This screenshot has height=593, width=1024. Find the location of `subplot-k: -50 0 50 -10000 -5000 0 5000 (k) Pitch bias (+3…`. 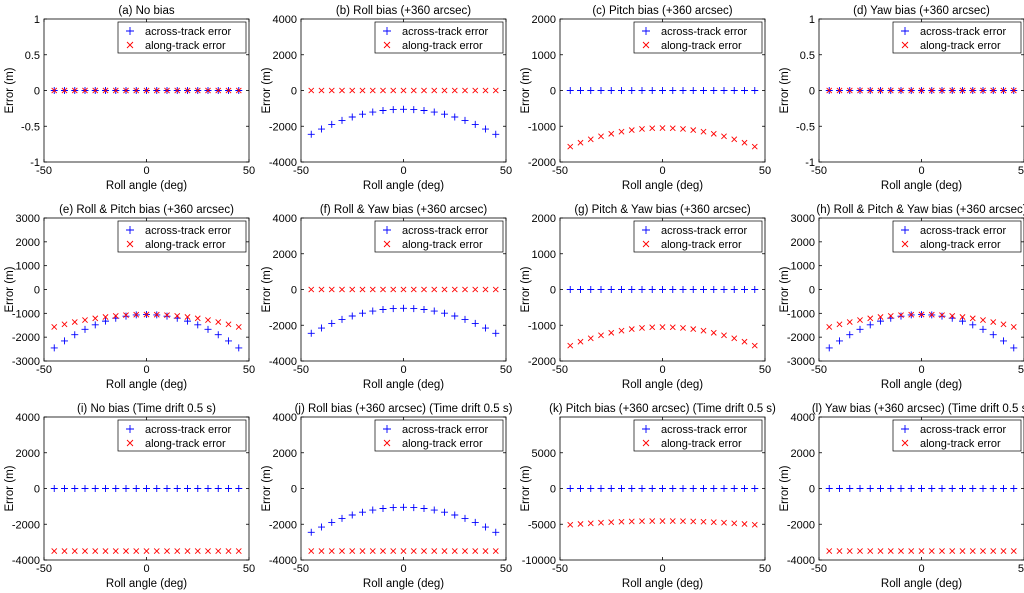

subplot-k: -50 0 50 -10000 -5000 0 5000 (k) Pitch bias (+3… is located at coordinates (648, 496).